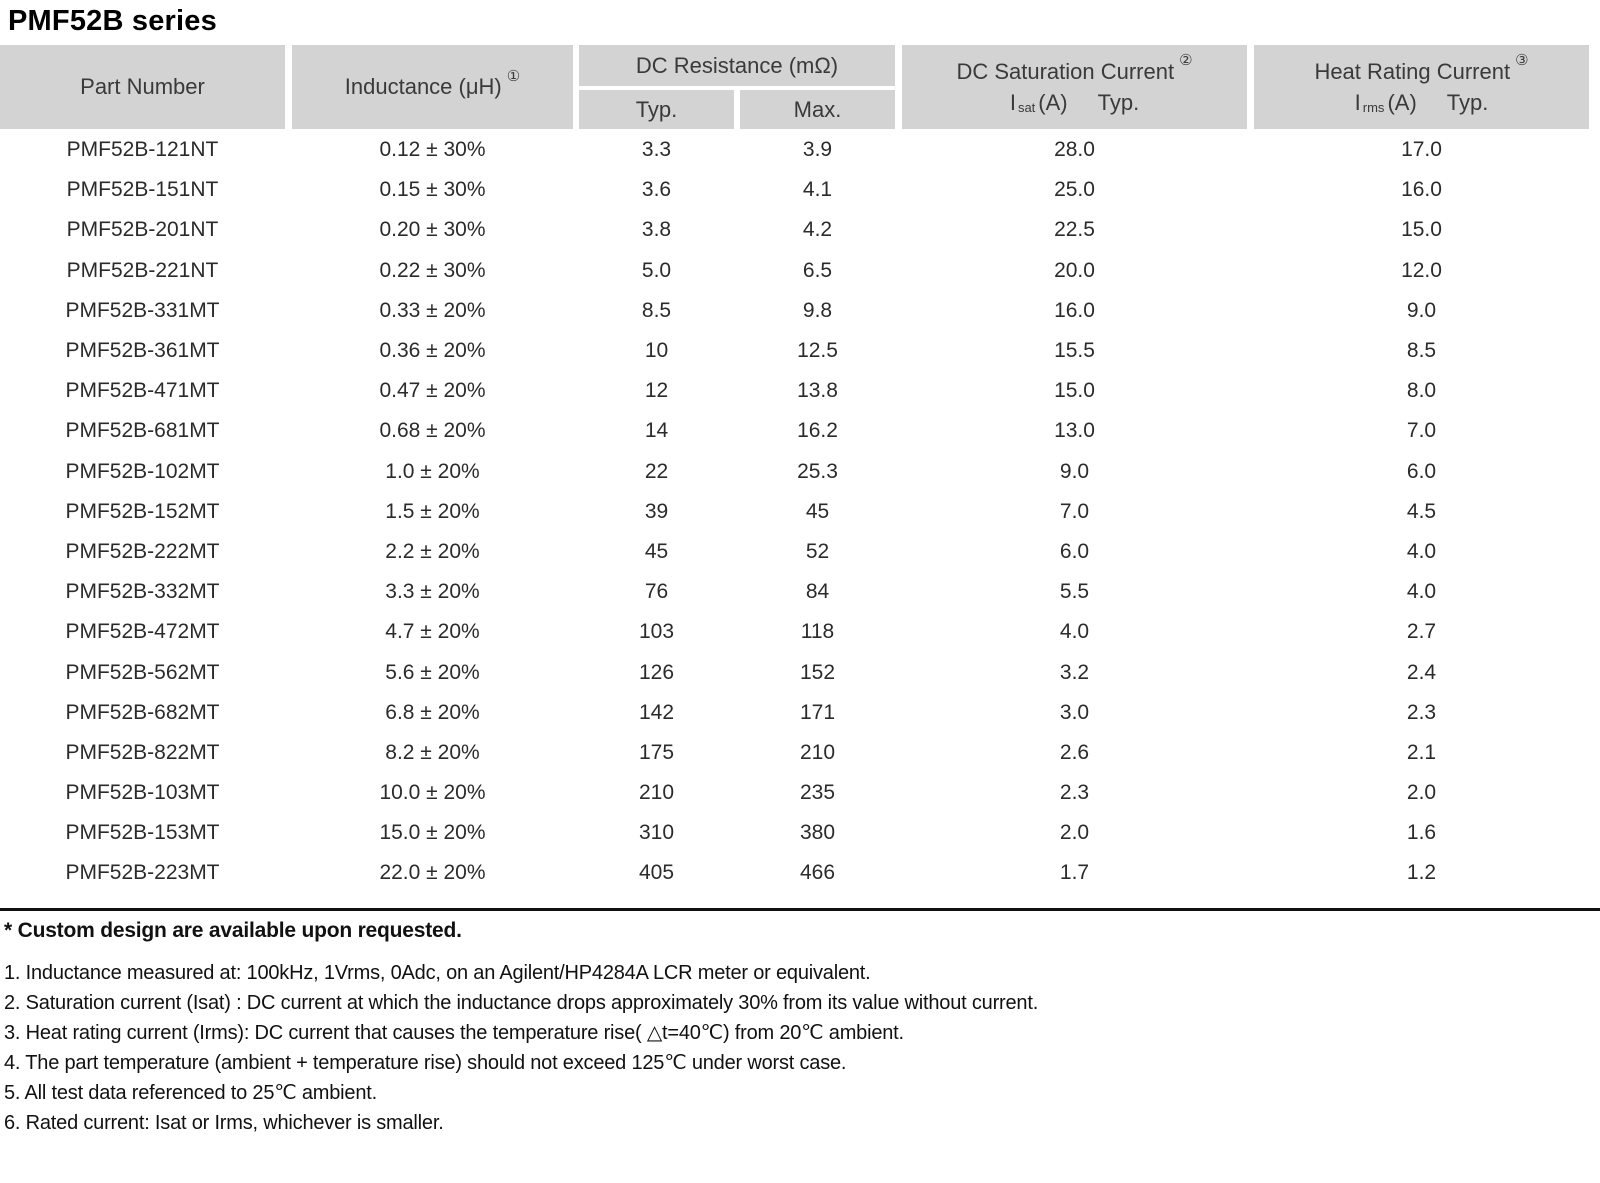 Image resolution: width=1600 pixels, height=1183 pixels. Describe the element at coordinates (1074, 150) in the screenshot. I see `isat-cell: 28.0` at that location.